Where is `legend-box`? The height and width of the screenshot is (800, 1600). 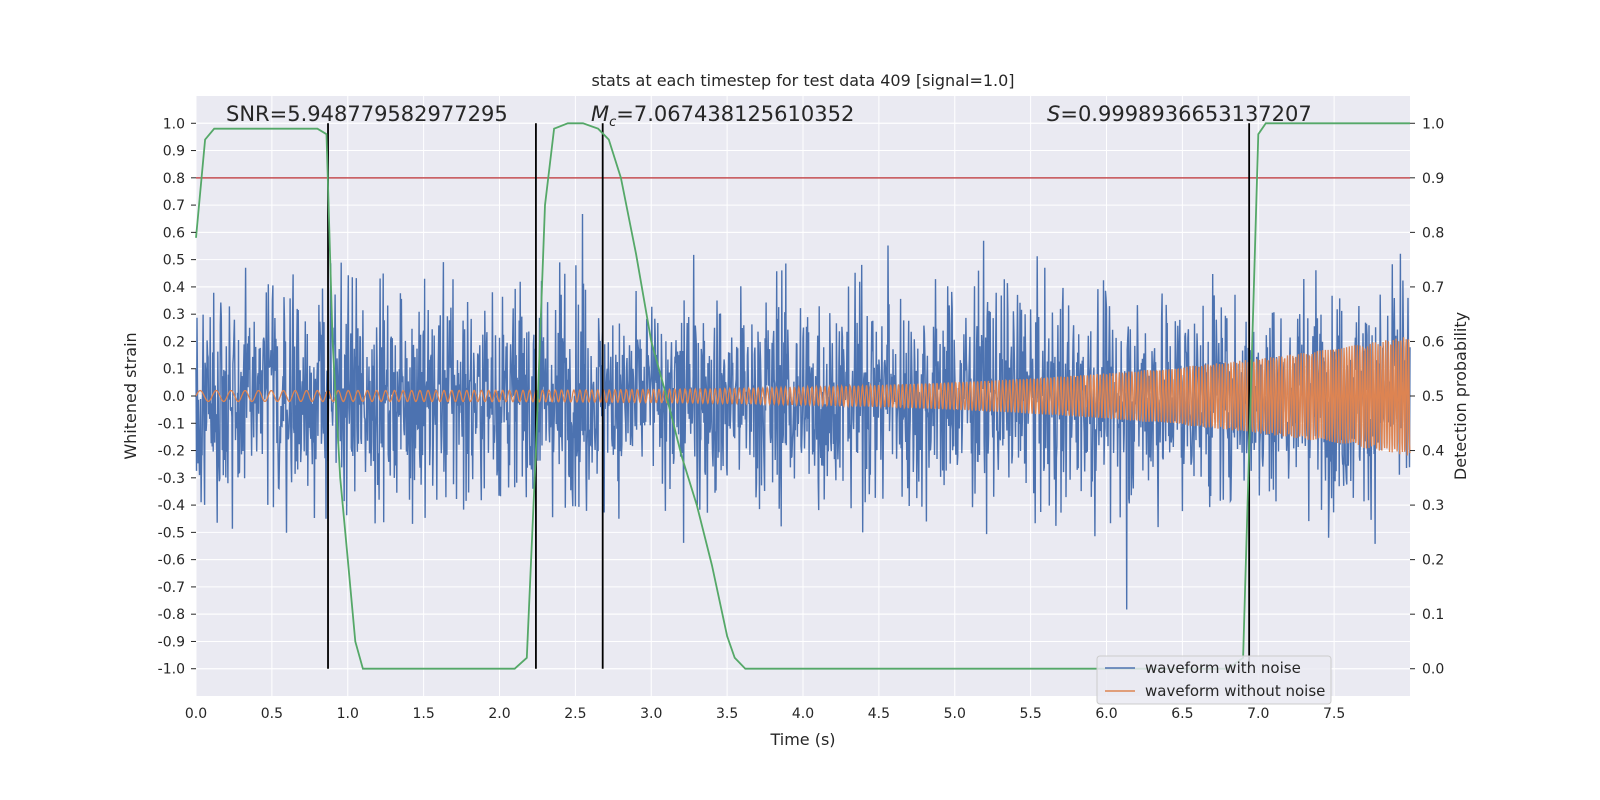 legend-box is located at coordinates (1214, 680).